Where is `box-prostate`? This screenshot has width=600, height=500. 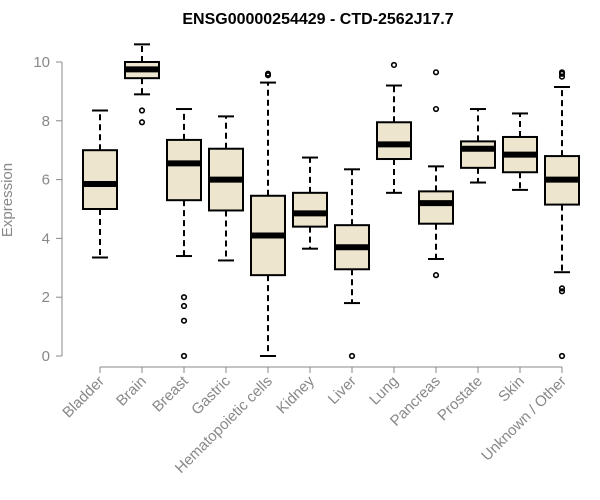 box-prostate is located at coordinates (478, 146).